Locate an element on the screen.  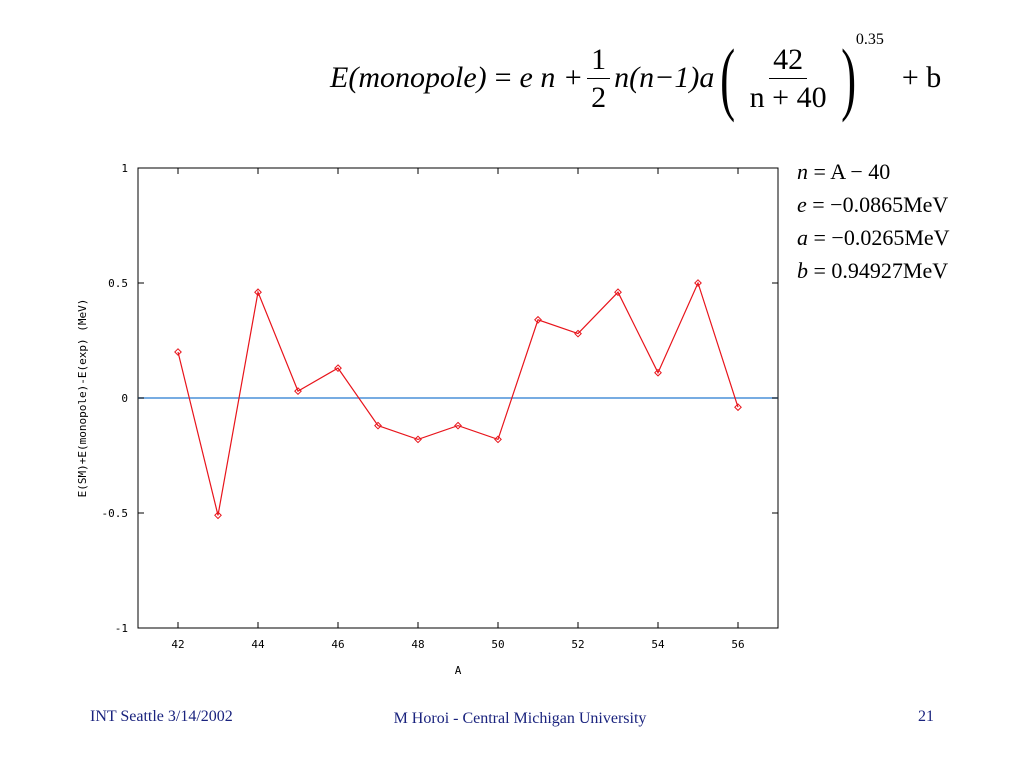
formula-half-numerator: 1 is located at coordinates (599, 61).